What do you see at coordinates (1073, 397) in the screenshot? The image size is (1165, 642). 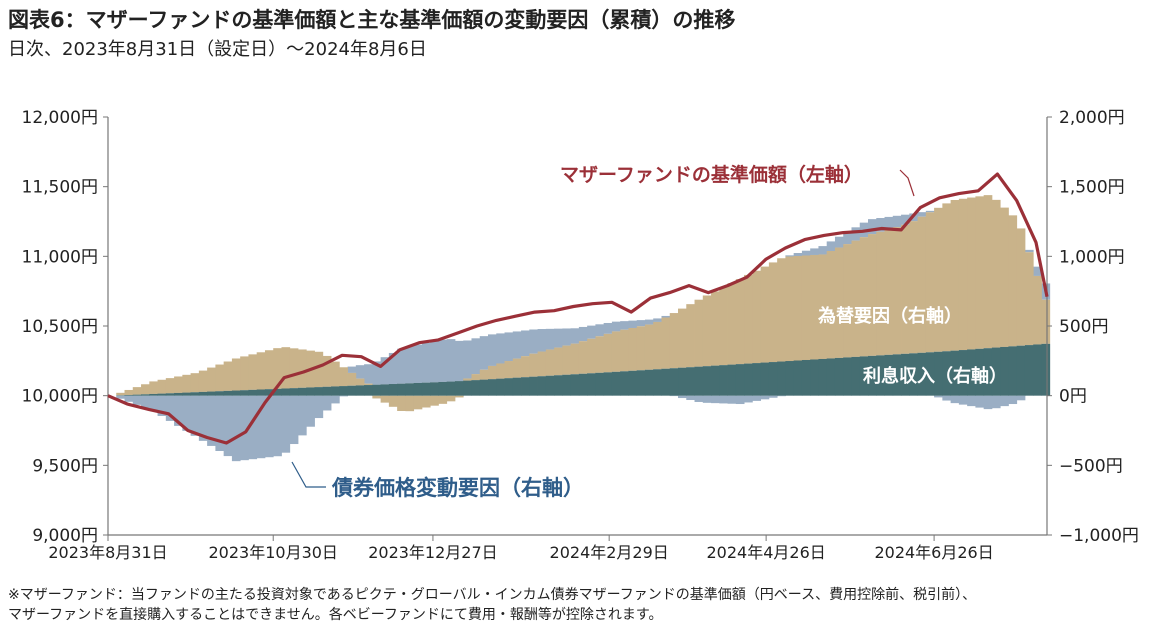 I see `right-tick-label: 0円` at bounding box center [1073, 397].